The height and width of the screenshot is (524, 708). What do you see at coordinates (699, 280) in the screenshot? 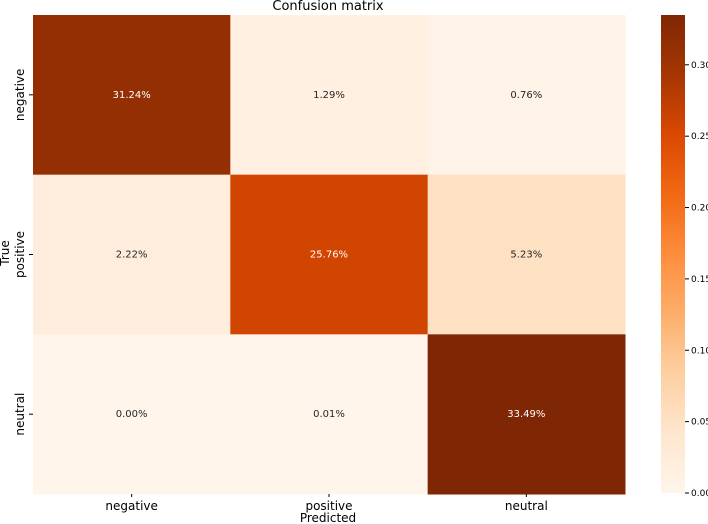
I see `colorbar-tick-label: 0.15` at bounding box center [699, 280].